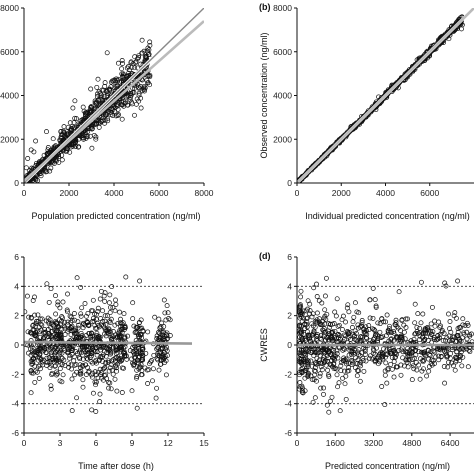 Image resolution: width=474 pixels, height=474 pixels. I want to click on y-tick-label: 0, so click(16, 183).